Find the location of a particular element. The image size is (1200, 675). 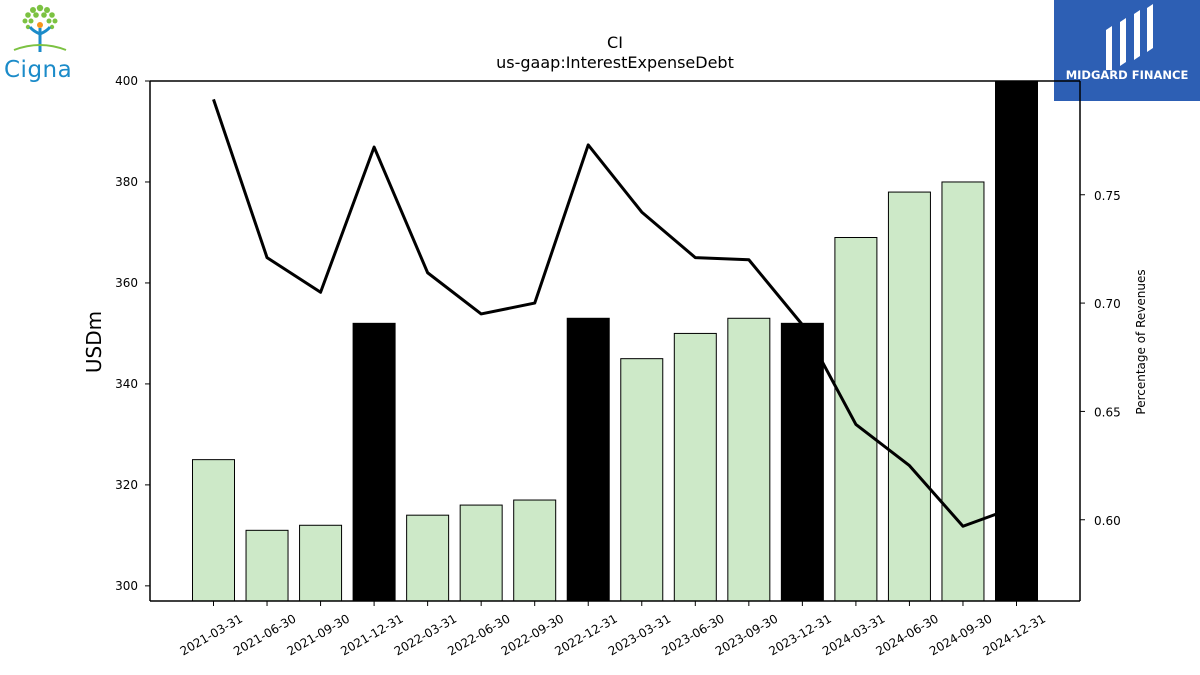

y-tick-label: 300 is located at coordinates (126, 586).